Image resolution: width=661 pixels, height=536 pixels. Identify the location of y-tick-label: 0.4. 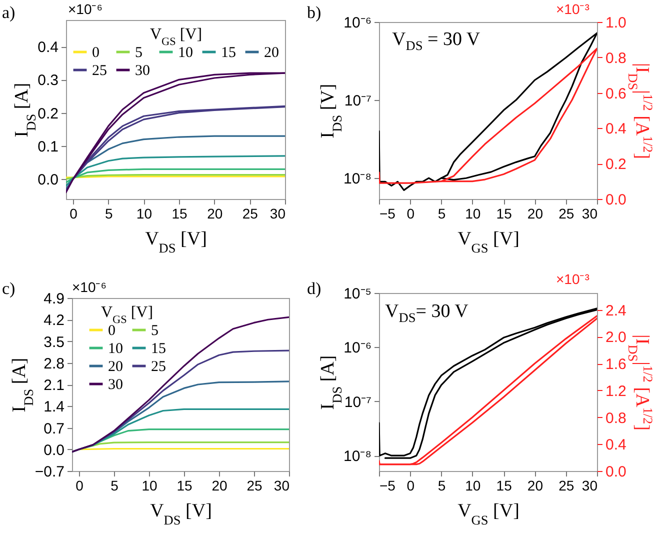
(48, 47).